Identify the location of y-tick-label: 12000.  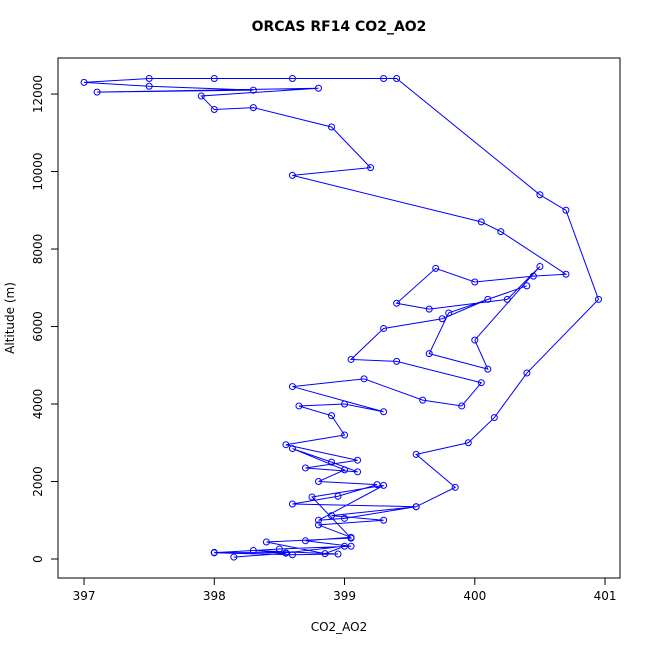
(38, 94).